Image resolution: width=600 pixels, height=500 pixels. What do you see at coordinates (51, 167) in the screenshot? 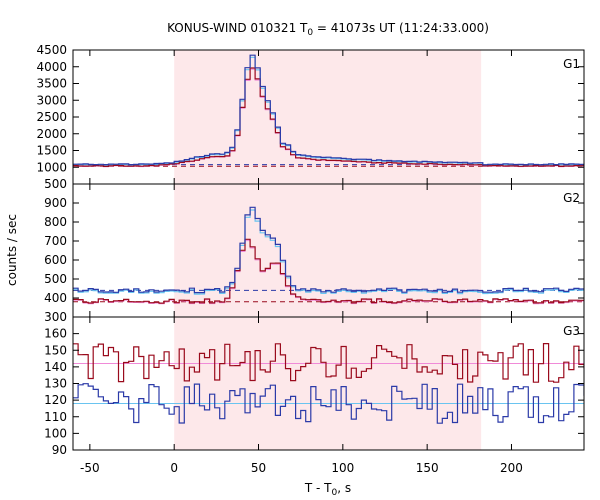
I see `y-tick-label: 1000` at bounding box center [51, 167].